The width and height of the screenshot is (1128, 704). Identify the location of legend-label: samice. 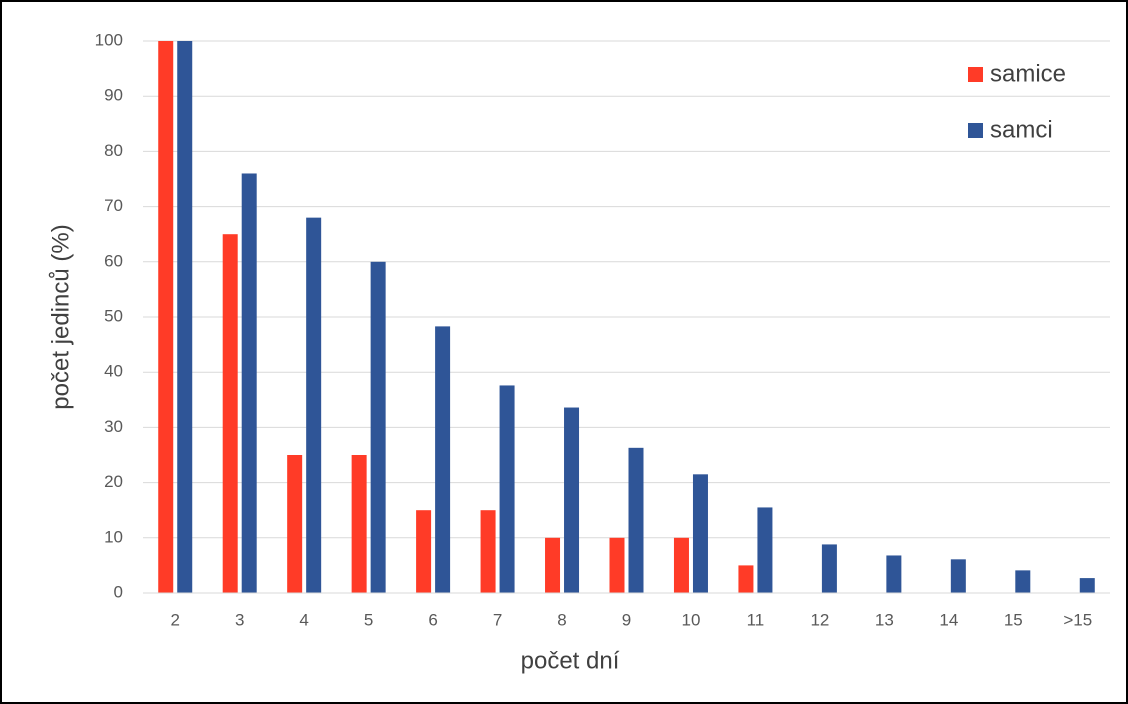
(1028, 73).